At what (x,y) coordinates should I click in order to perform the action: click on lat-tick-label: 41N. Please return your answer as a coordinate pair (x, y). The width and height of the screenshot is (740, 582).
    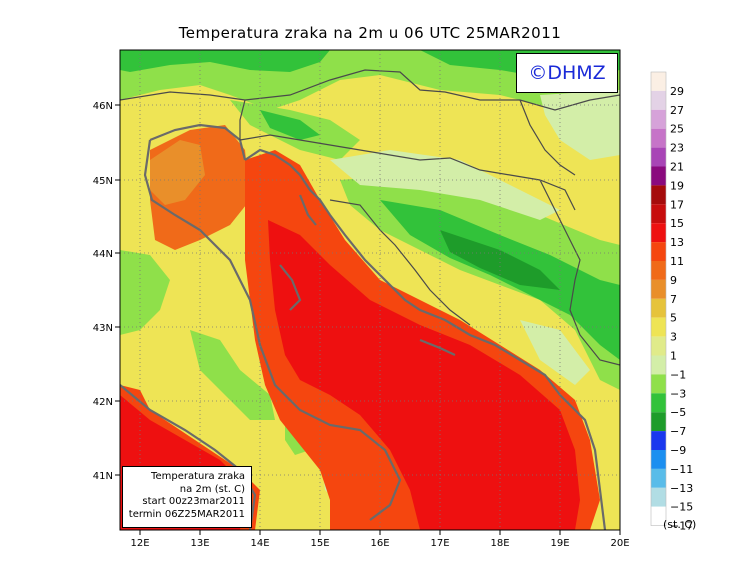
    Looking at the image, I should click on (103, 476).